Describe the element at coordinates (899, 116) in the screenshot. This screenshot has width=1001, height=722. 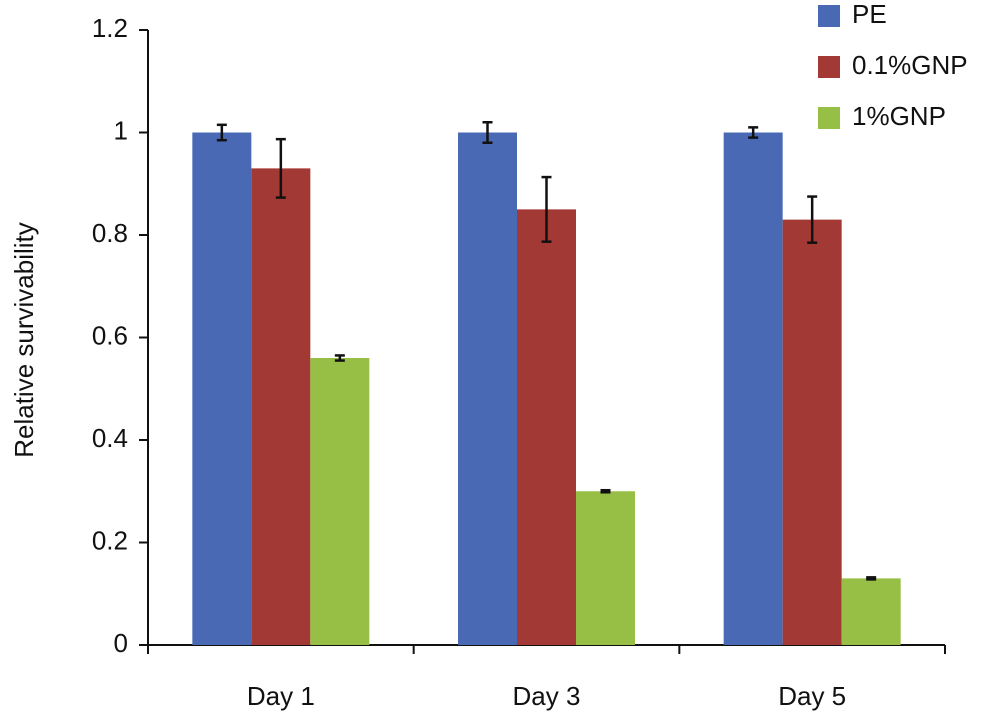
I see `legend-label: 1%GNP` at that location.